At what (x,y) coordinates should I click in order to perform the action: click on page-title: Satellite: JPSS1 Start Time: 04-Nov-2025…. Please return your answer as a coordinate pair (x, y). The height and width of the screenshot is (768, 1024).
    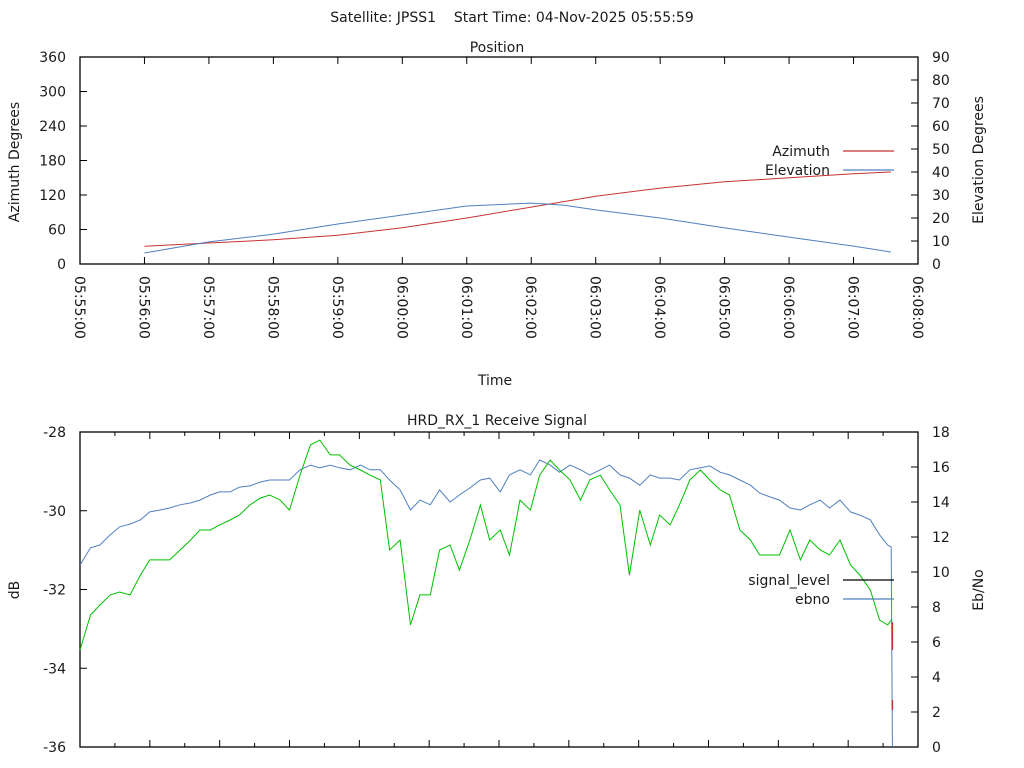
    Looking at the image, I should click on (511, 18).